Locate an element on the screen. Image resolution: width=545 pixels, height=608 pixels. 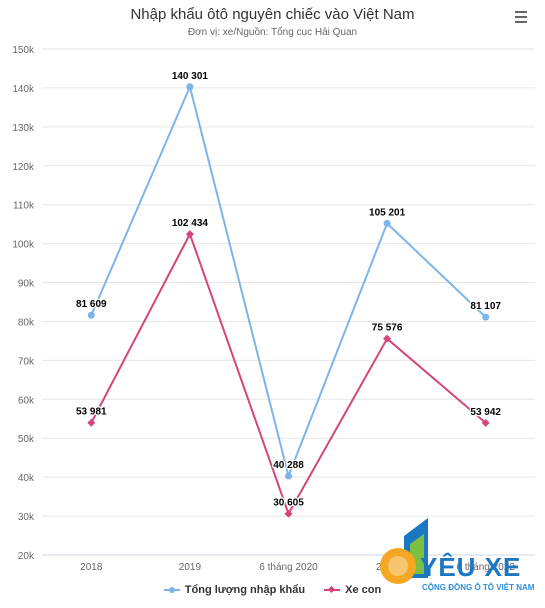
x-tick-label: 2019 is located at coordinates (190, 567).